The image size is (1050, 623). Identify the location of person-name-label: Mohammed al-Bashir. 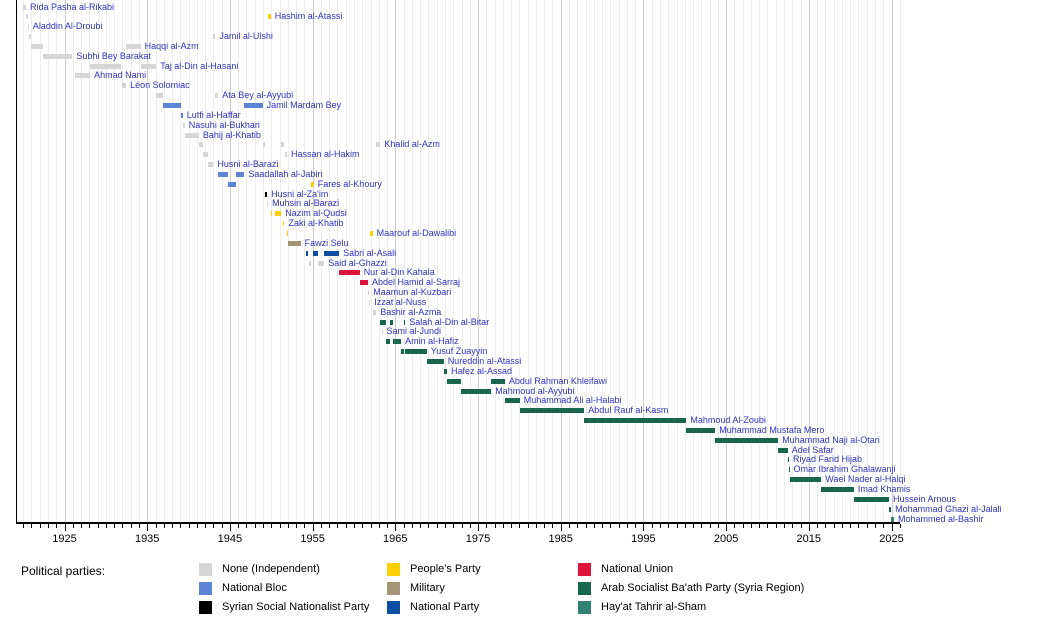
(941, 518).